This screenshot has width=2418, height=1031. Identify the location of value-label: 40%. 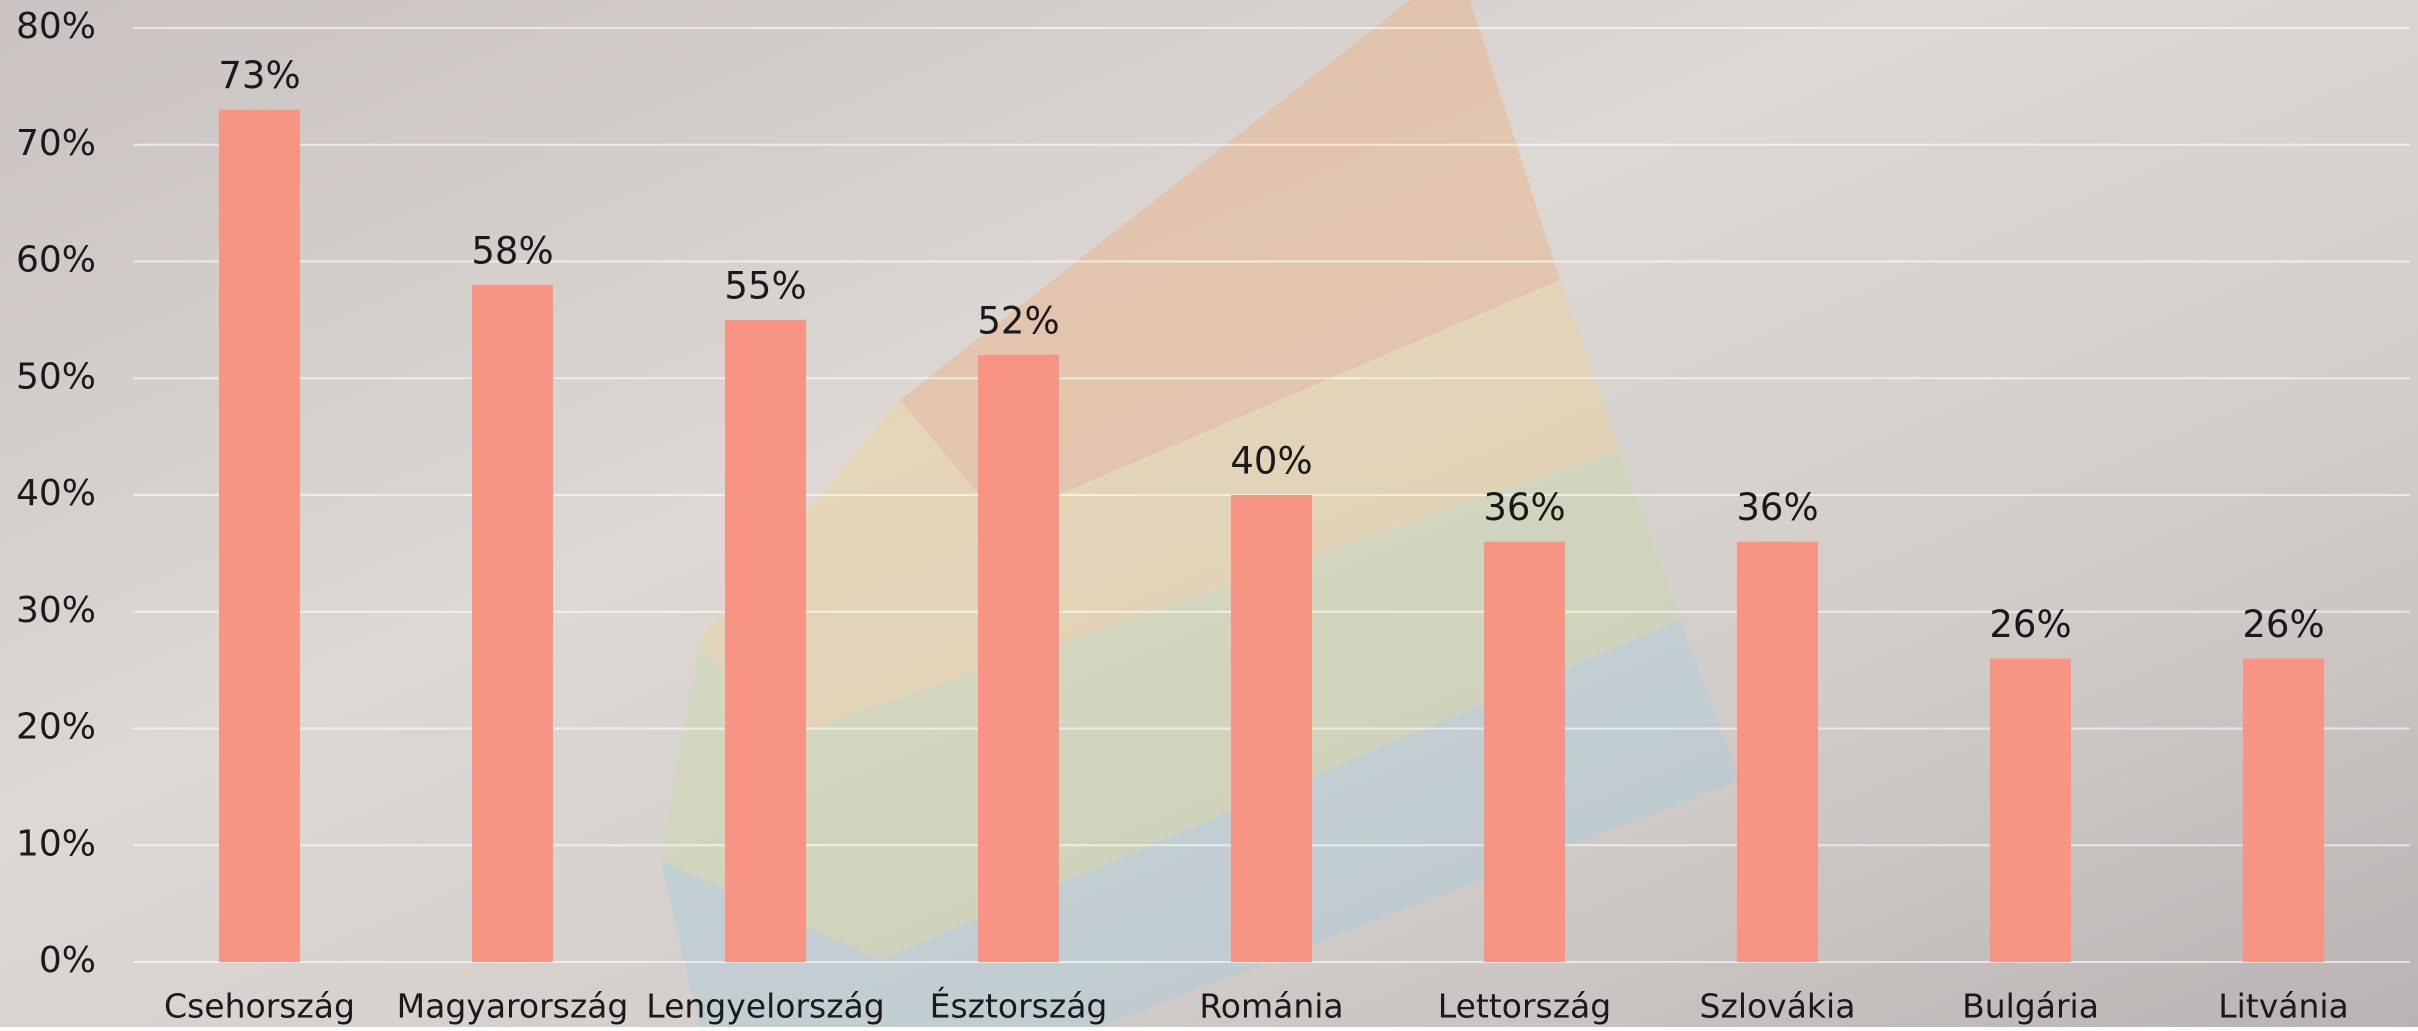
(1271, 461).